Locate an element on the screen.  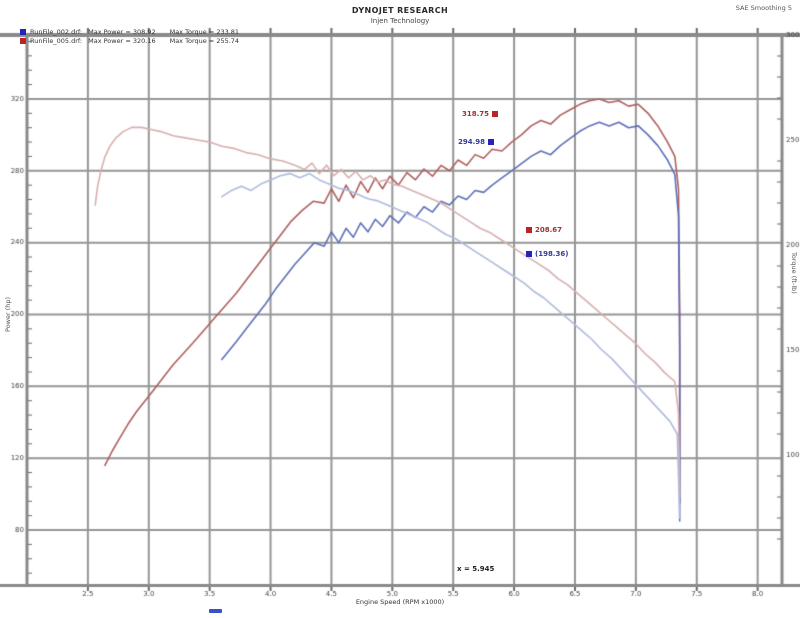
torque-value-label-blue: (198.36) is located at coordinates (547, 254).